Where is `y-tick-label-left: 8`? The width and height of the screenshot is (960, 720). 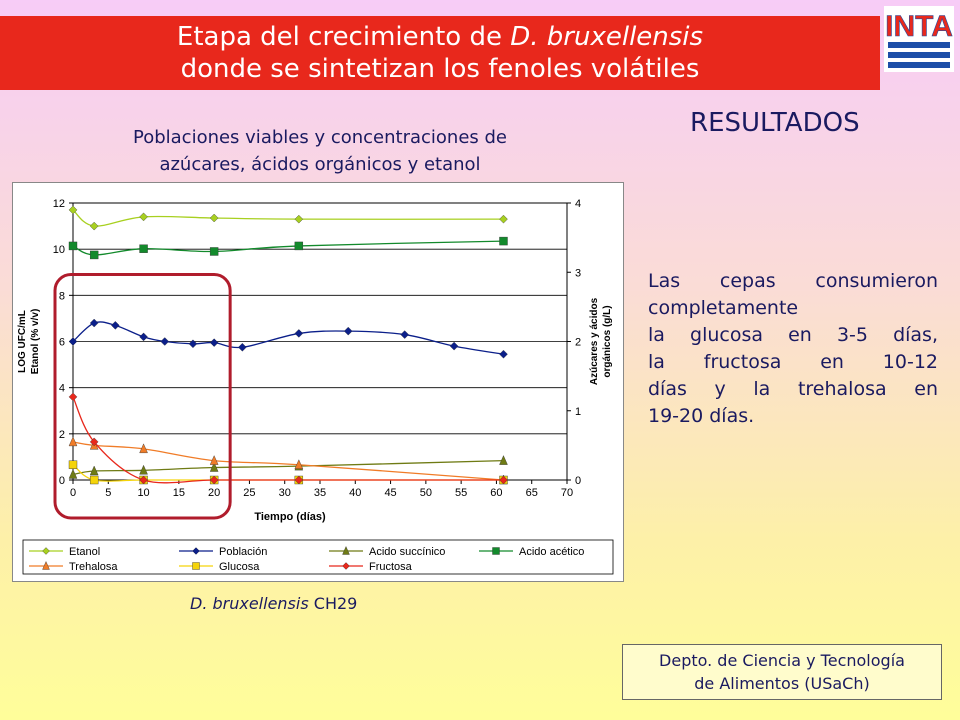 y-tick-label-left: 8 is located at coordinates (62, 296).